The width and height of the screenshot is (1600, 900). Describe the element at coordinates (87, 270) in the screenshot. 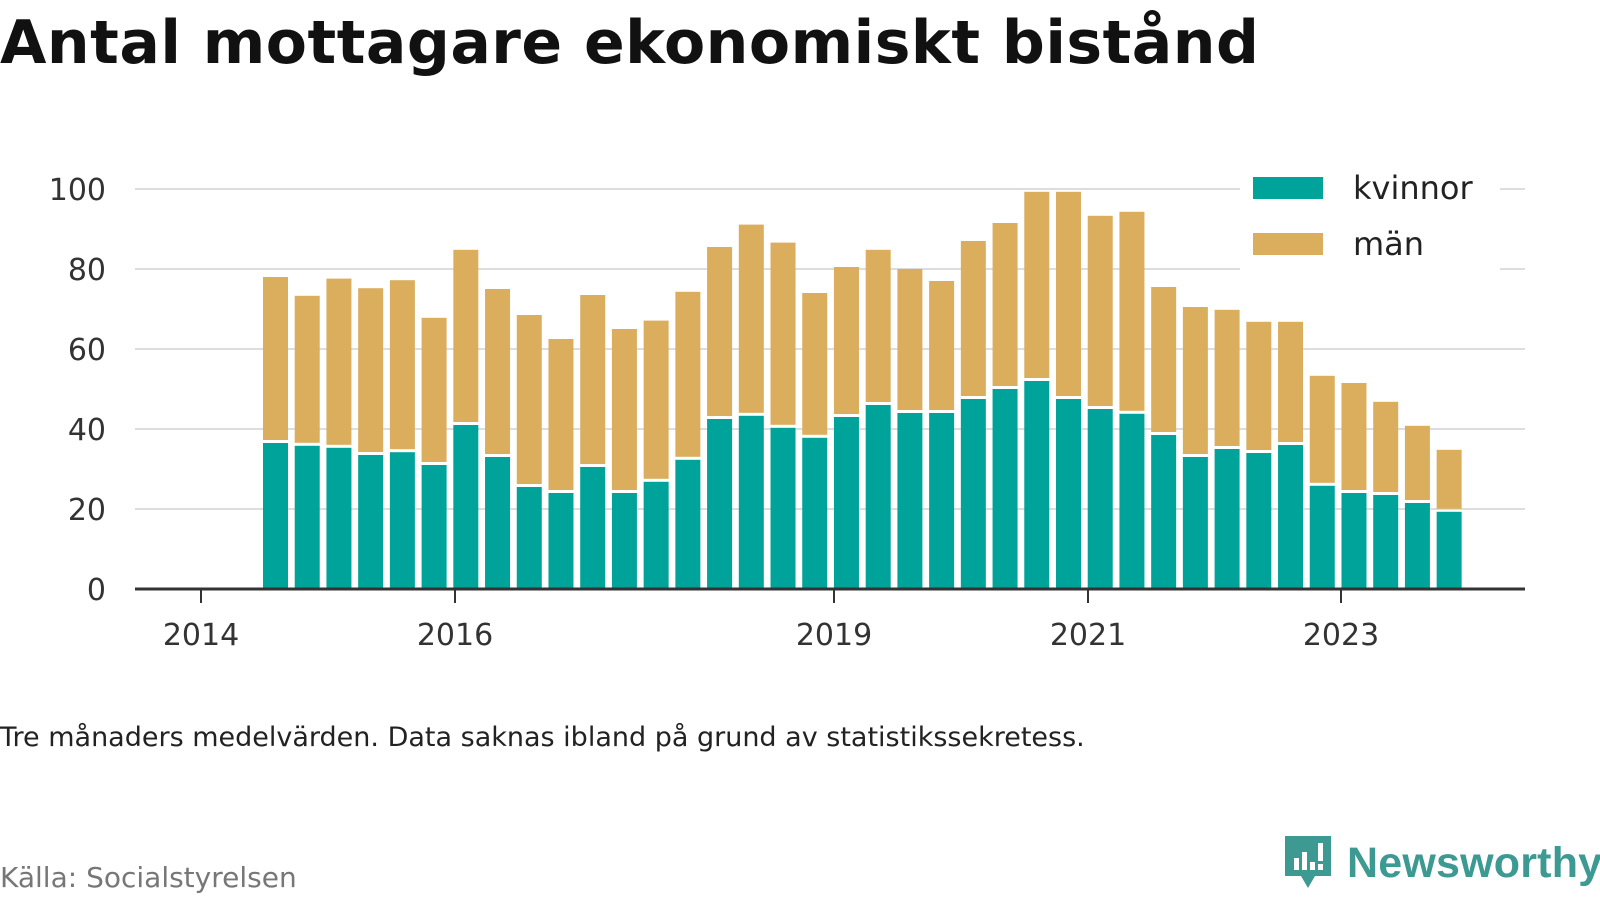

I see `y-tick-label: 80` at that location.